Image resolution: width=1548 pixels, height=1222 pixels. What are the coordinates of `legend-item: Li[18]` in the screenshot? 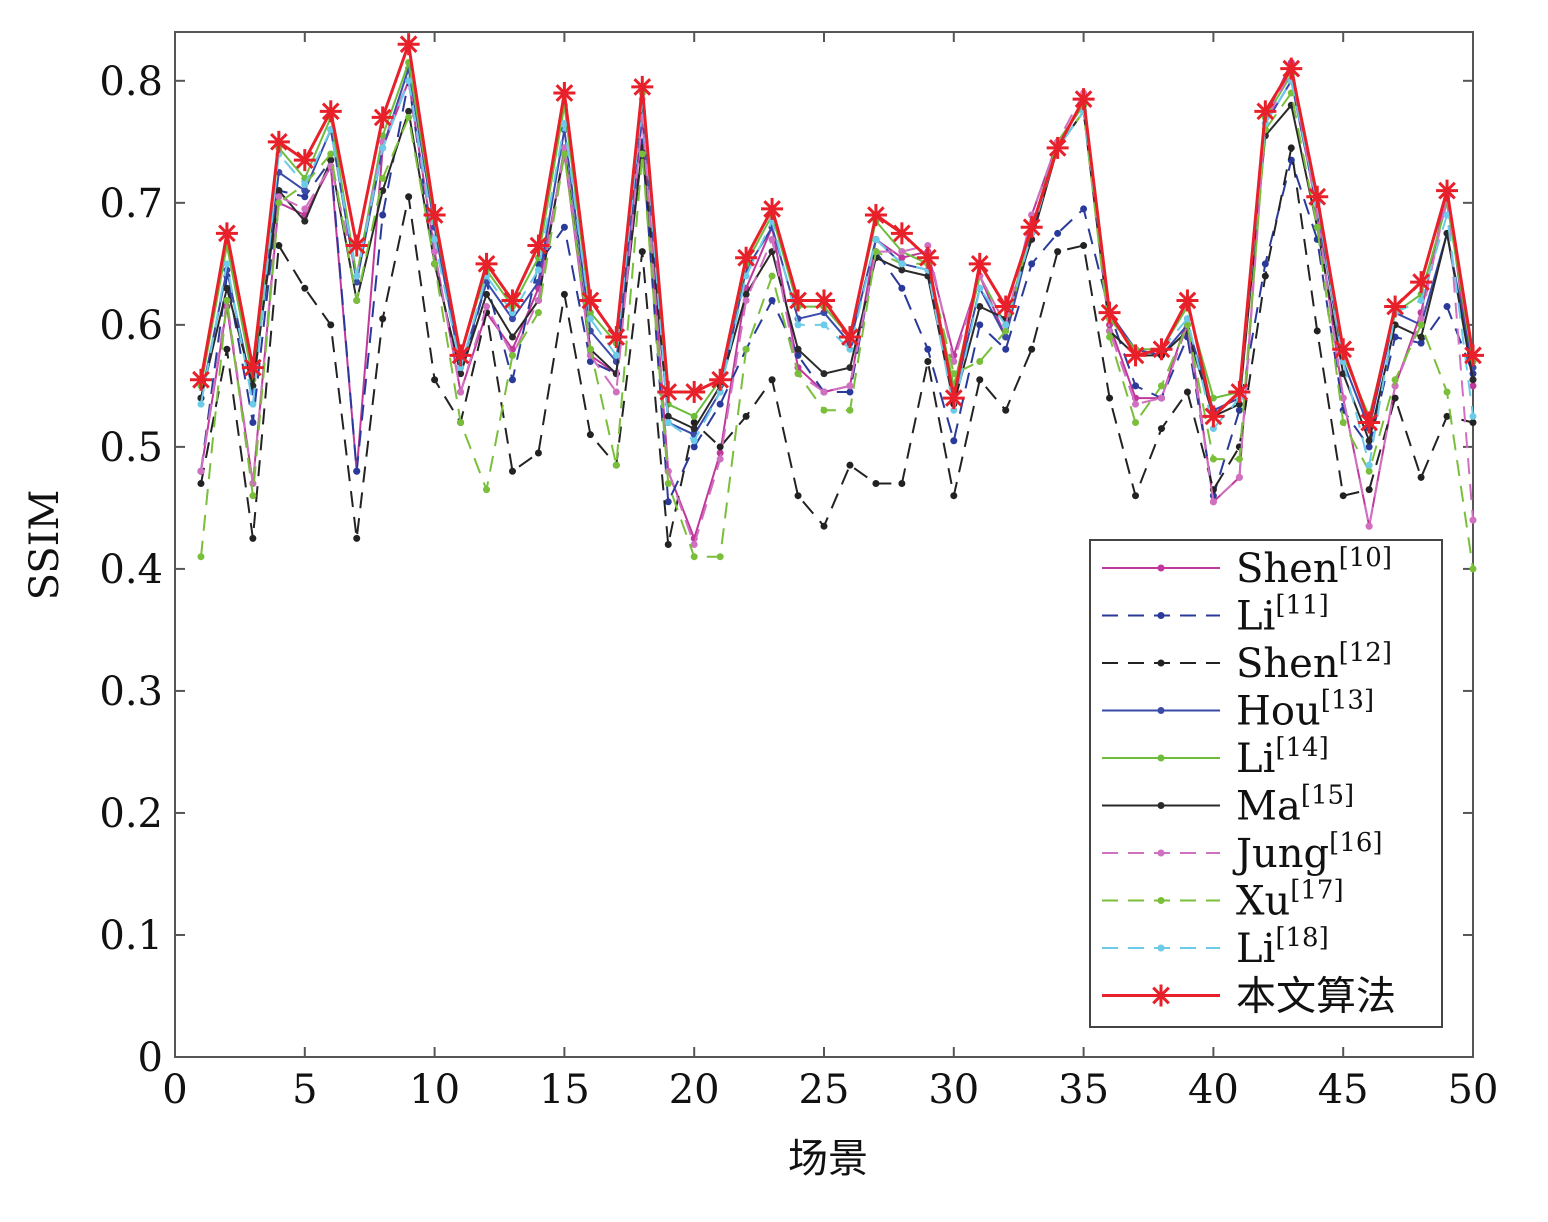 It's located at (1215, 947).